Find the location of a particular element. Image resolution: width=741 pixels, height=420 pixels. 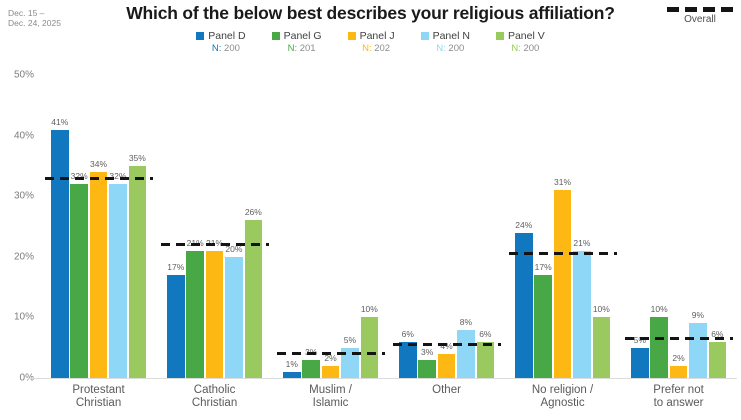

x-axis-label-line: Catholic is located at coordinates (214, 390).